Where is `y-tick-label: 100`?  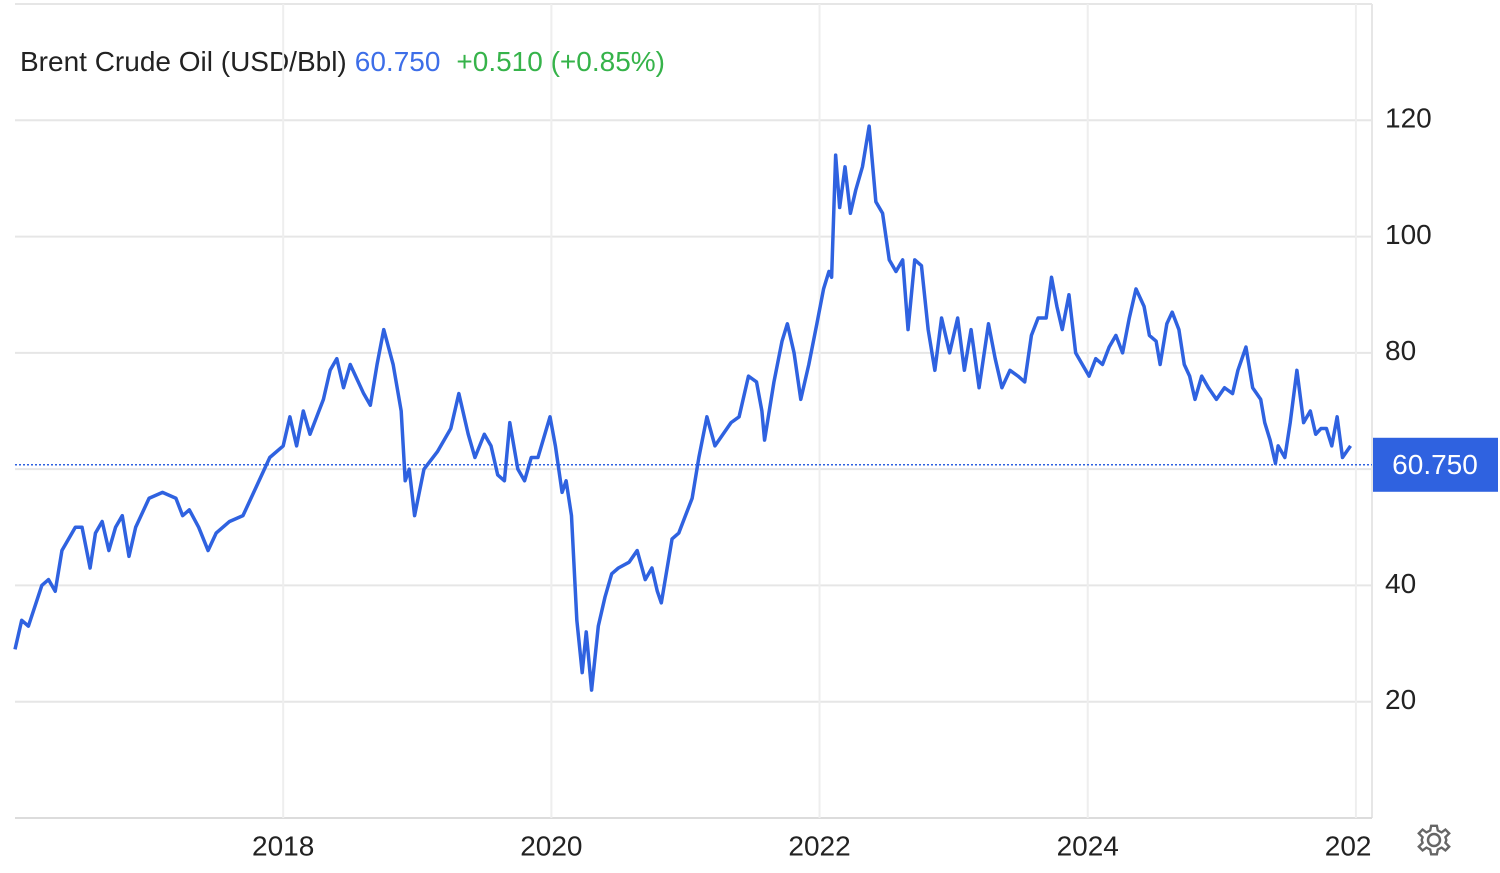
y-tick-label: 100 is located at coordinates (1408, 234).